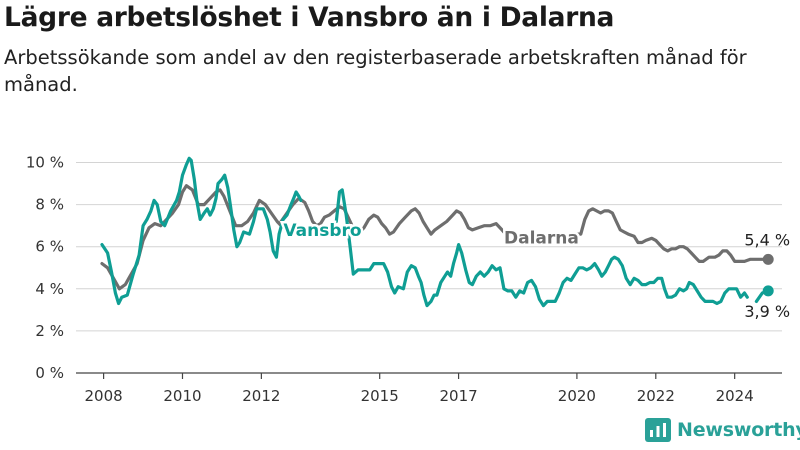  What do you see at coordinates (656, 396) in the screenshot?
I see `x-tick-label-6: 2022` at bounding box center [656, 396].